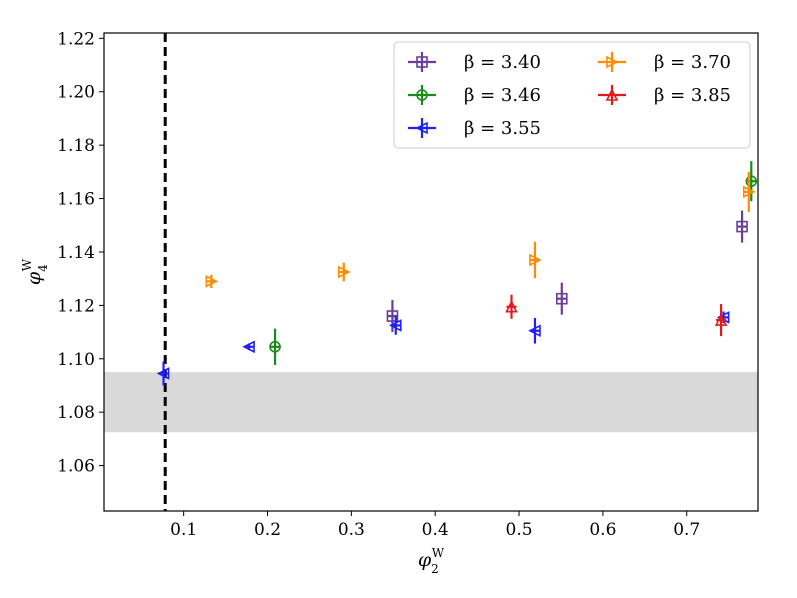 This screenshot has width=797, height=598. Describe the element at coordinates (692, 62) in the screenshot. I see `legend-label: β = 3.70` at that location.